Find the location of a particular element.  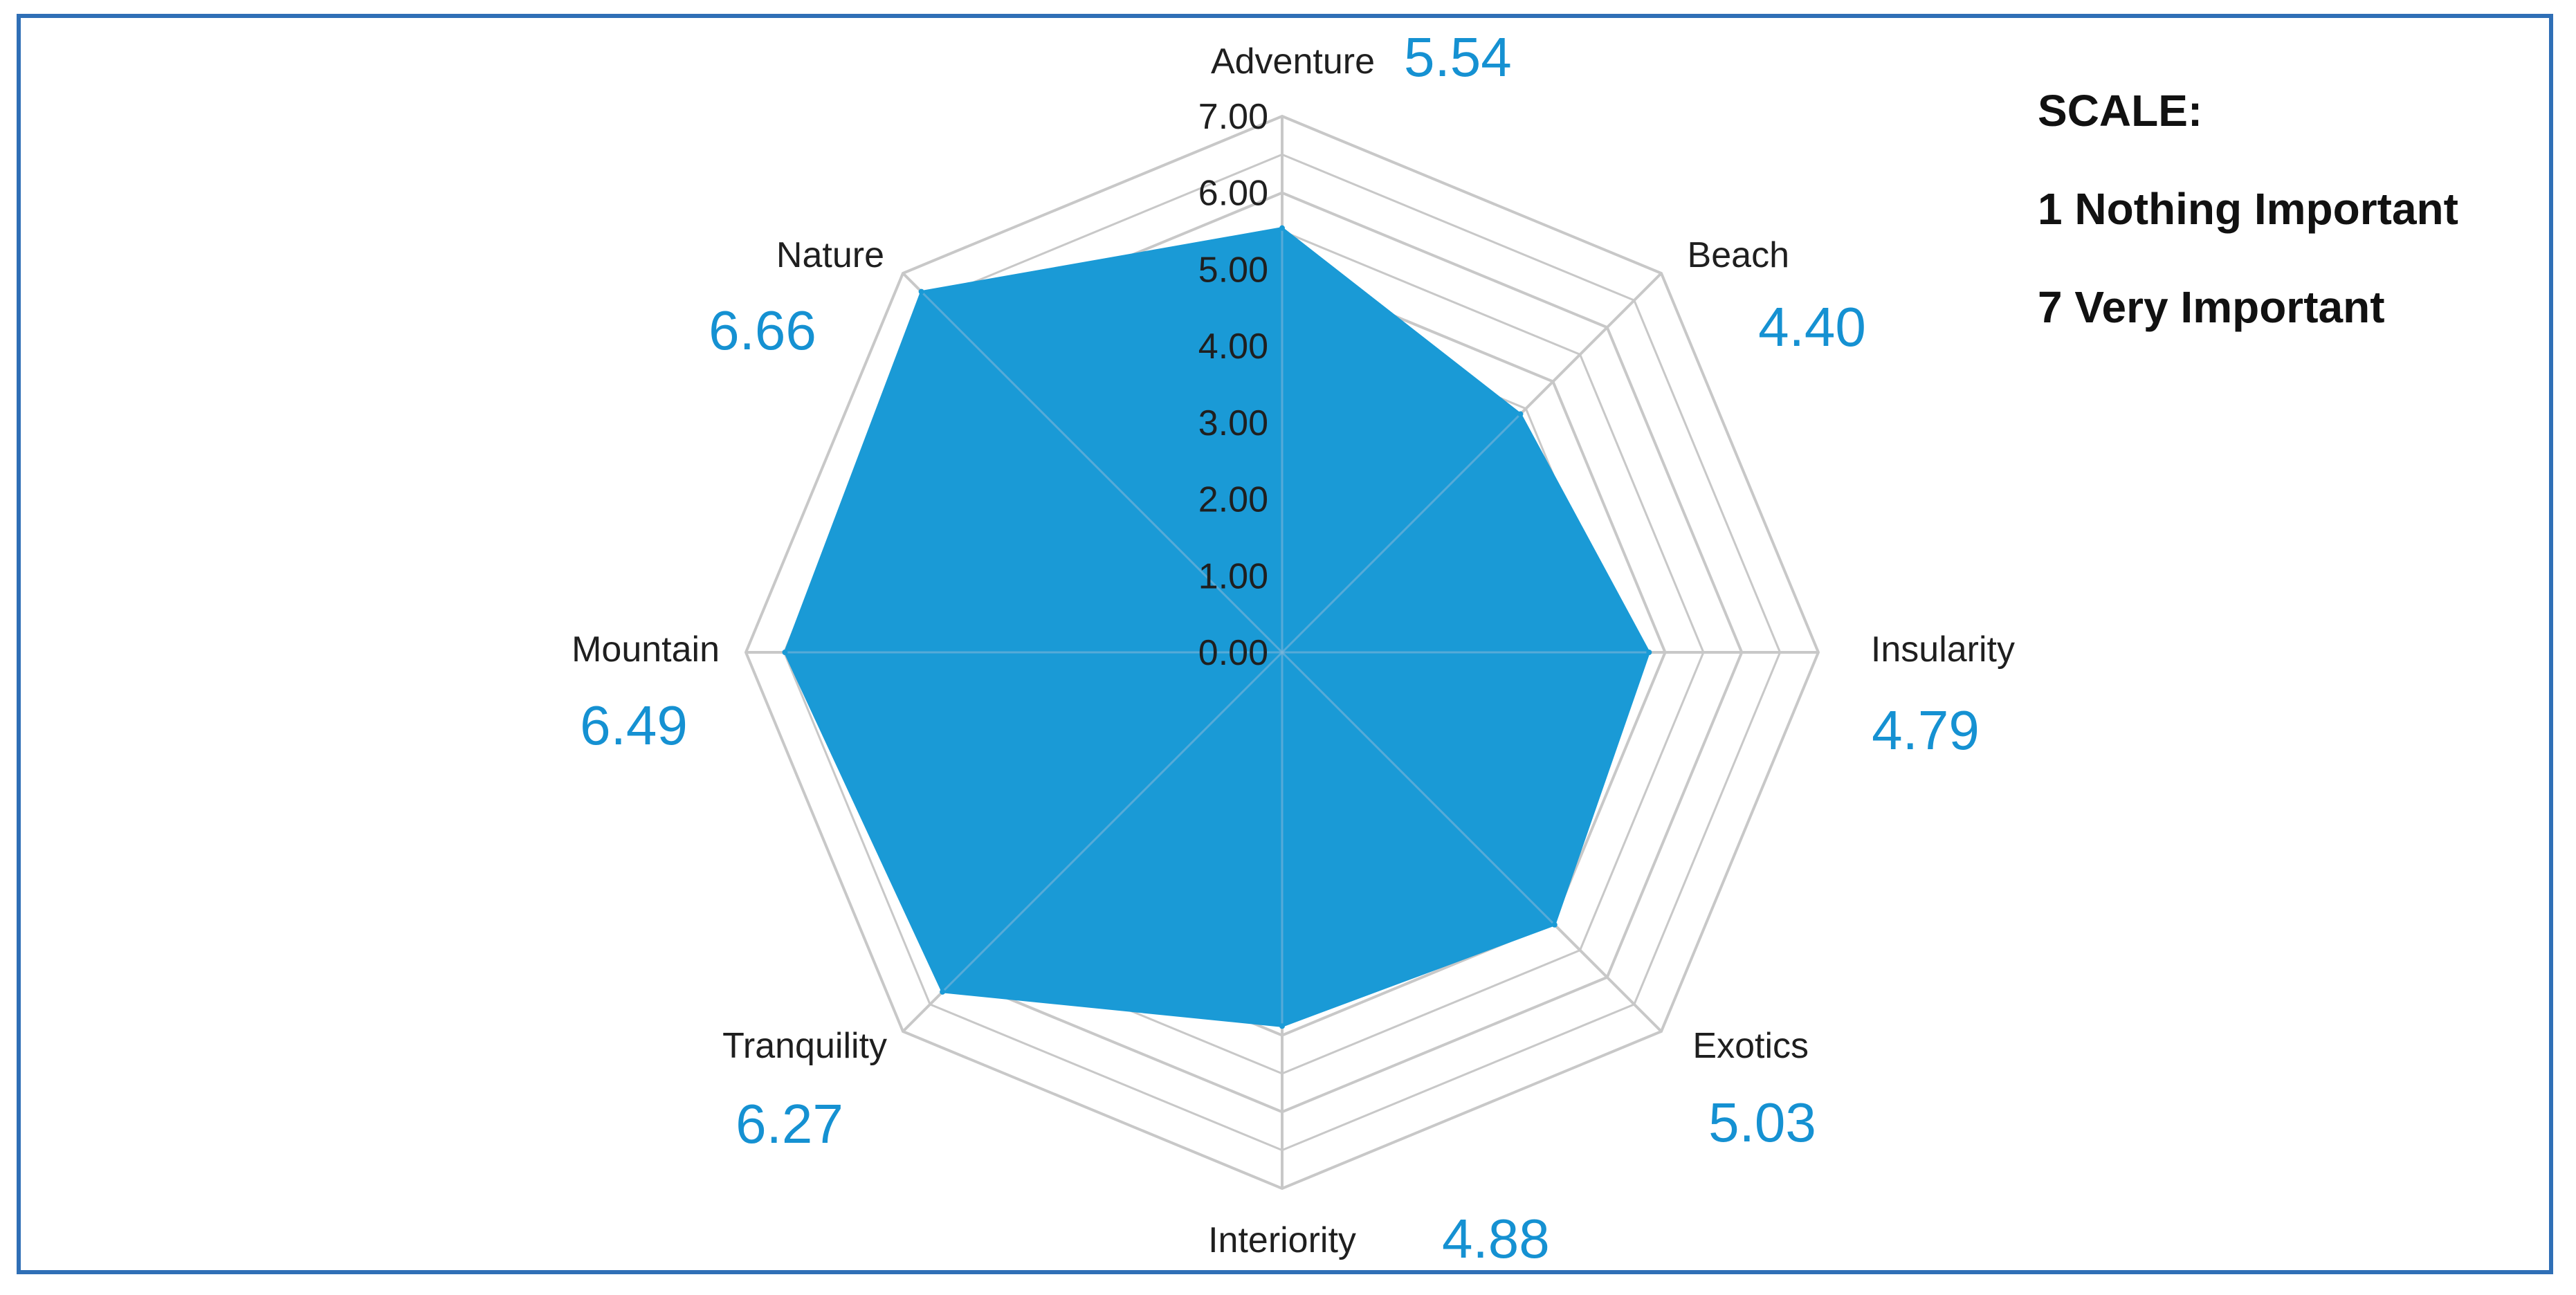

value-label-mountain: 6.49 is located at coordinates (634, 725).